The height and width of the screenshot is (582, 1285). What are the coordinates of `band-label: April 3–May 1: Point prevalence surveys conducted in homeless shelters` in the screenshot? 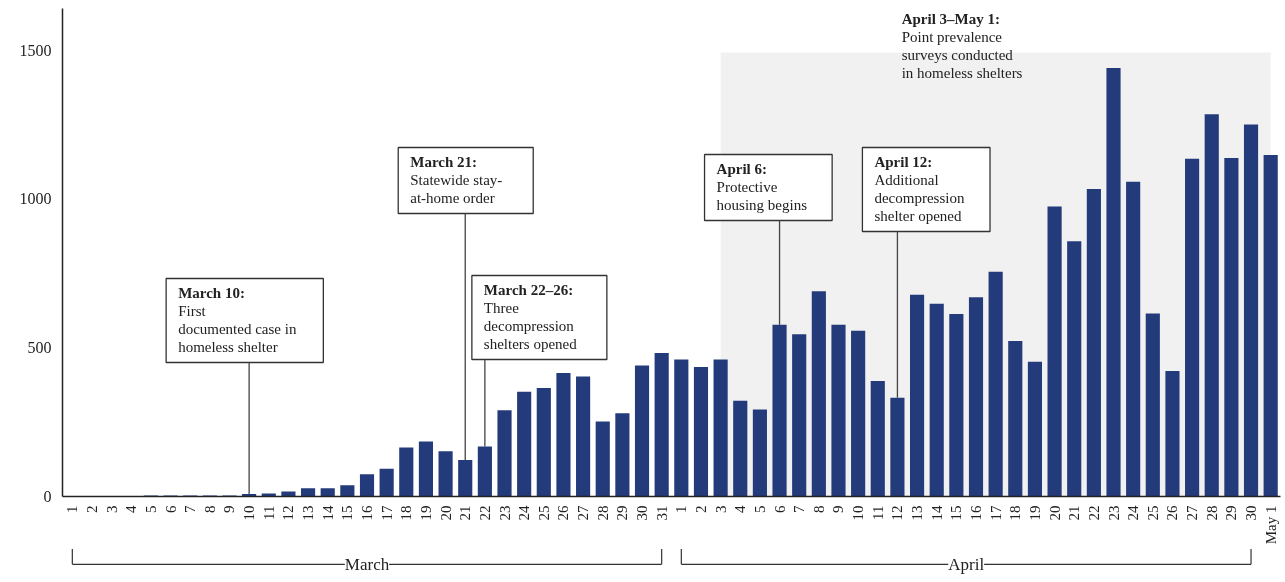 It's located at (962, 45).